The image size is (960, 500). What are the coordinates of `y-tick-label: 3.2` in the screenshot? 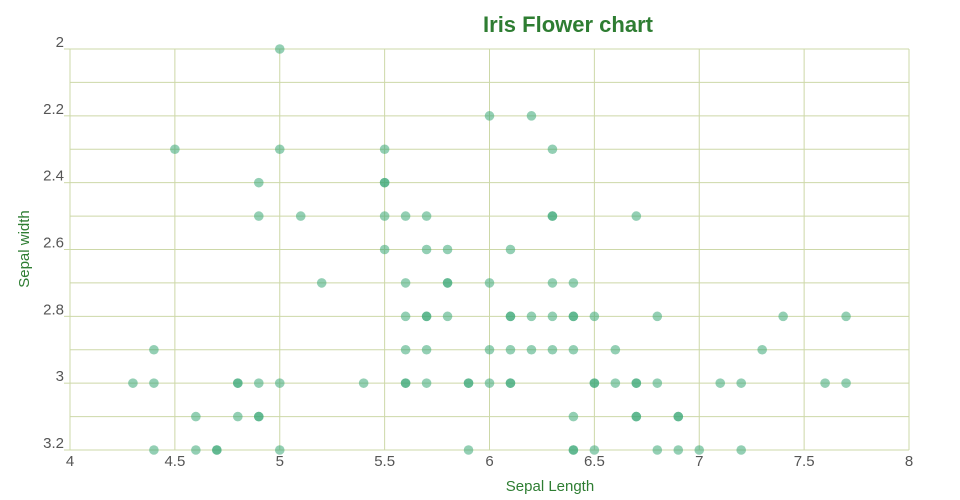 It's located at (53, 443).